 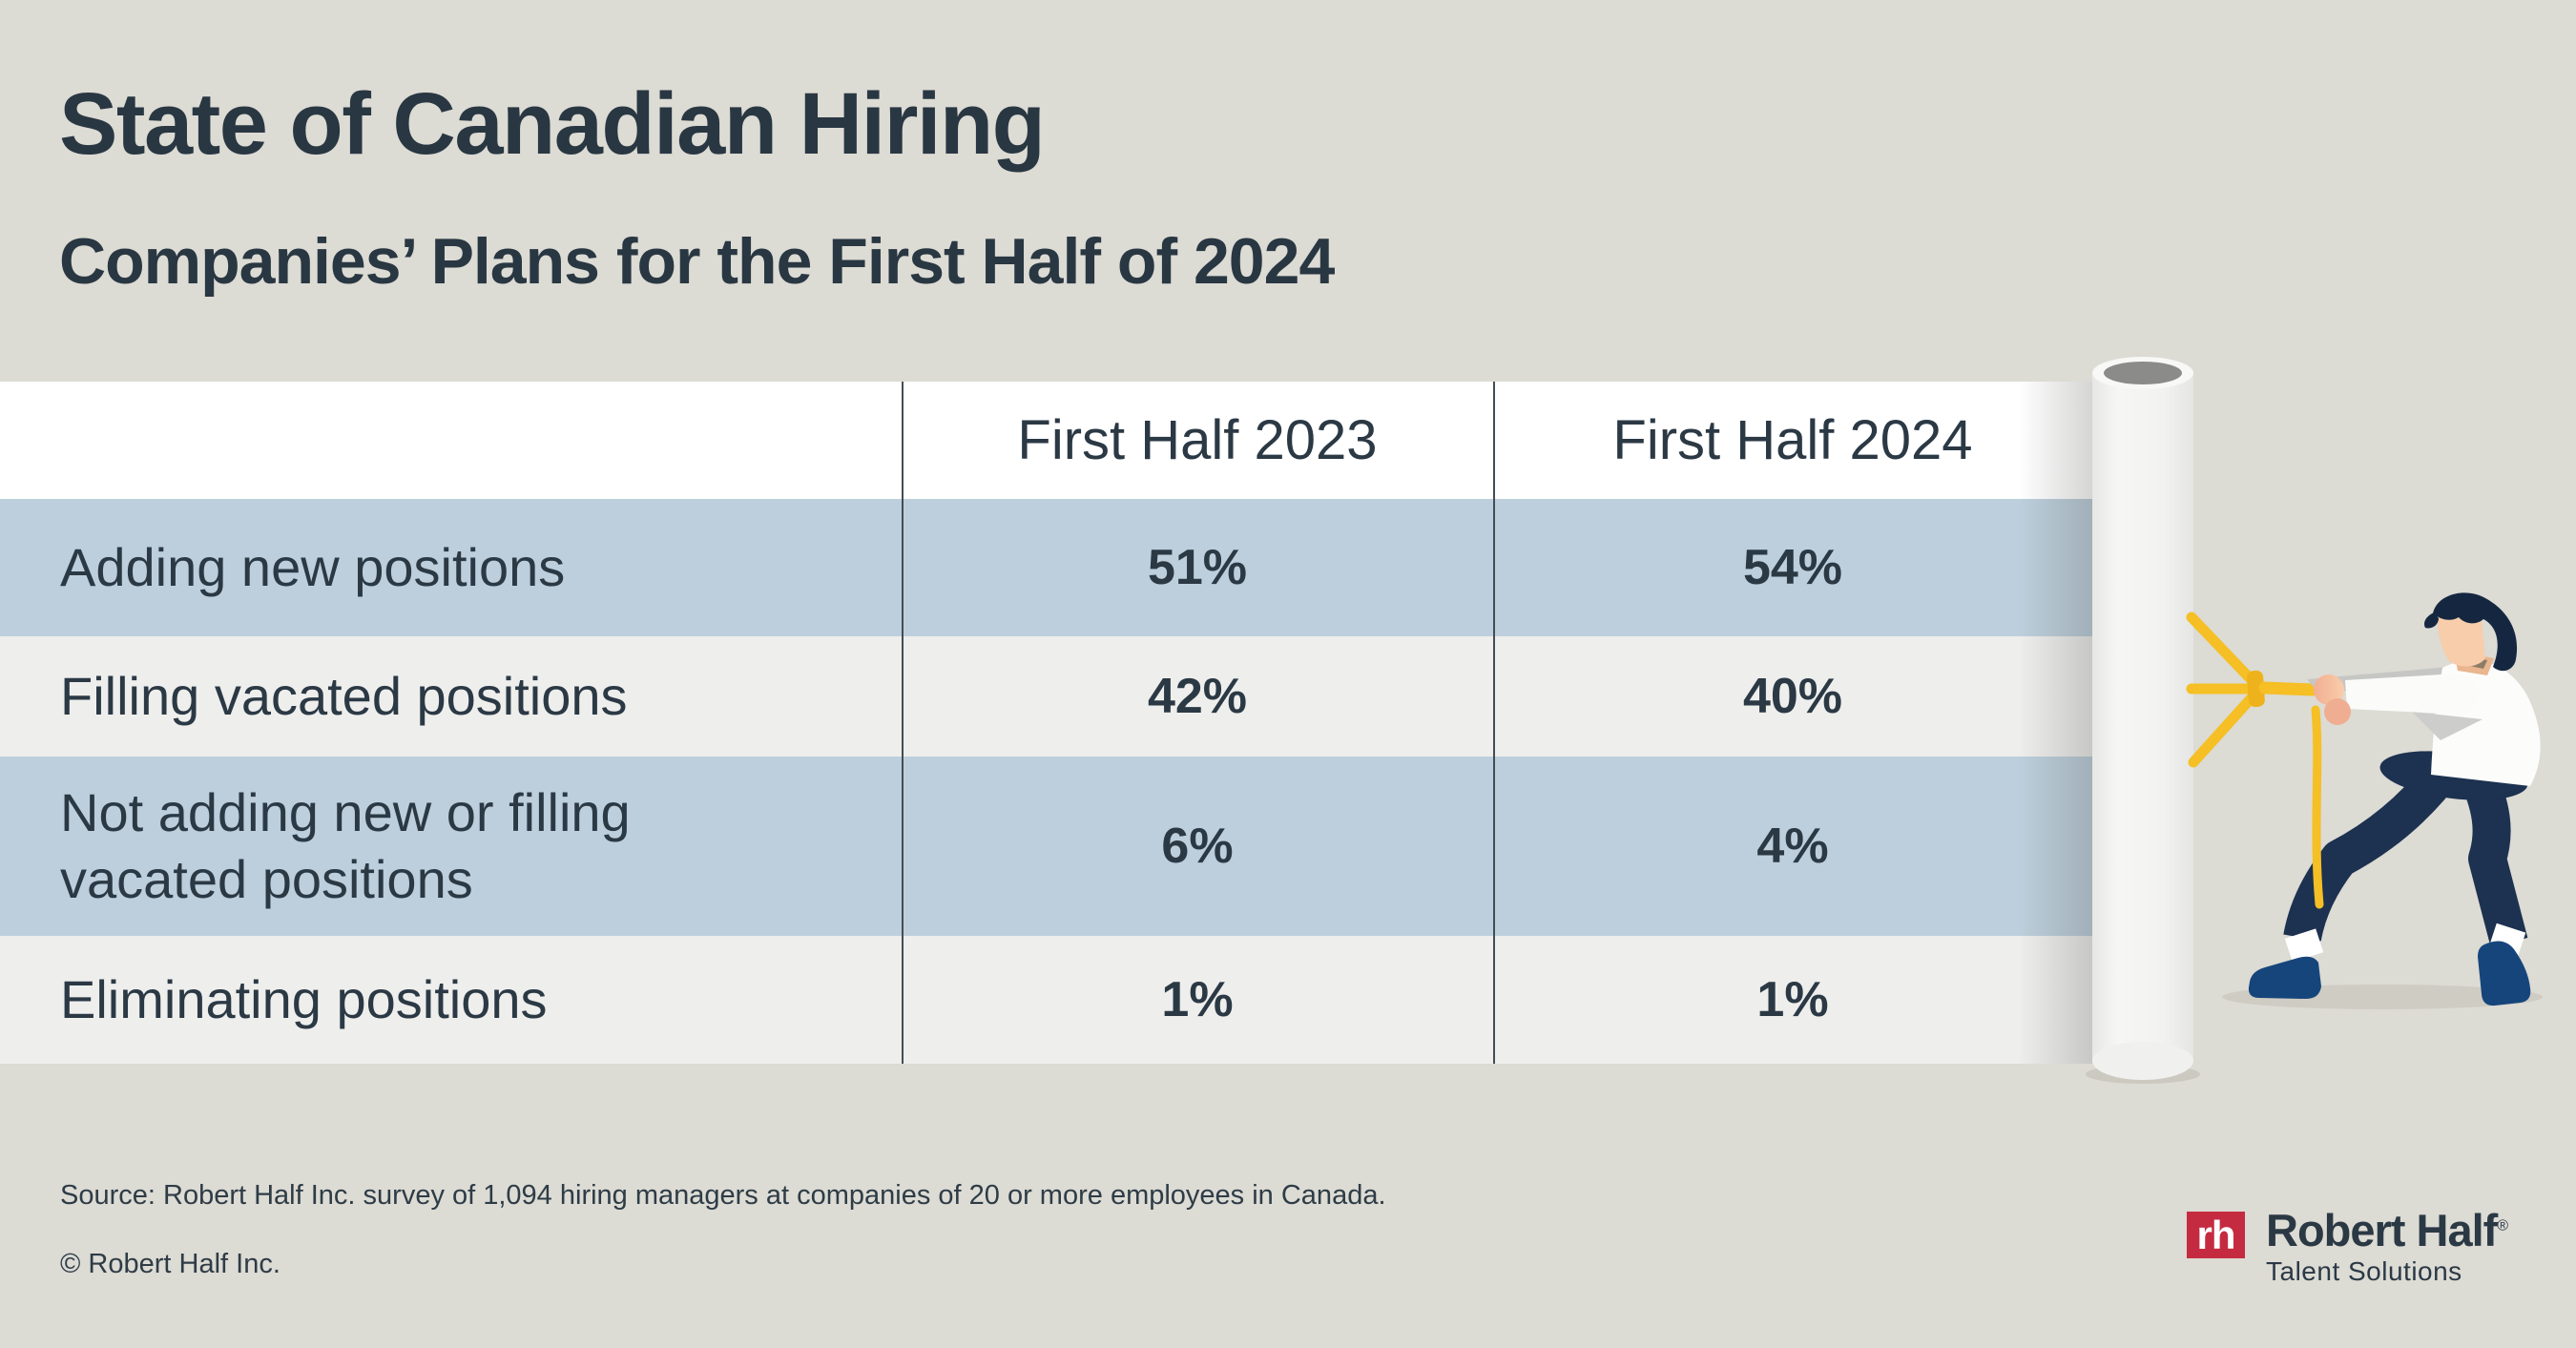 I want to click on table-row: Adding new positions 51% 54%, so click(x=1046, y=567).